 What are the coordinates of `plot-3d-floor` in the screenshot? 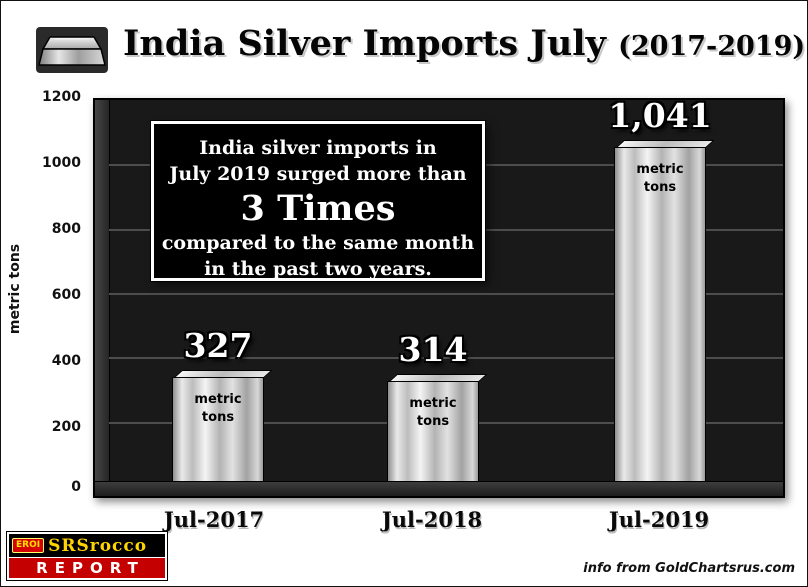 It's located at (439, 488).